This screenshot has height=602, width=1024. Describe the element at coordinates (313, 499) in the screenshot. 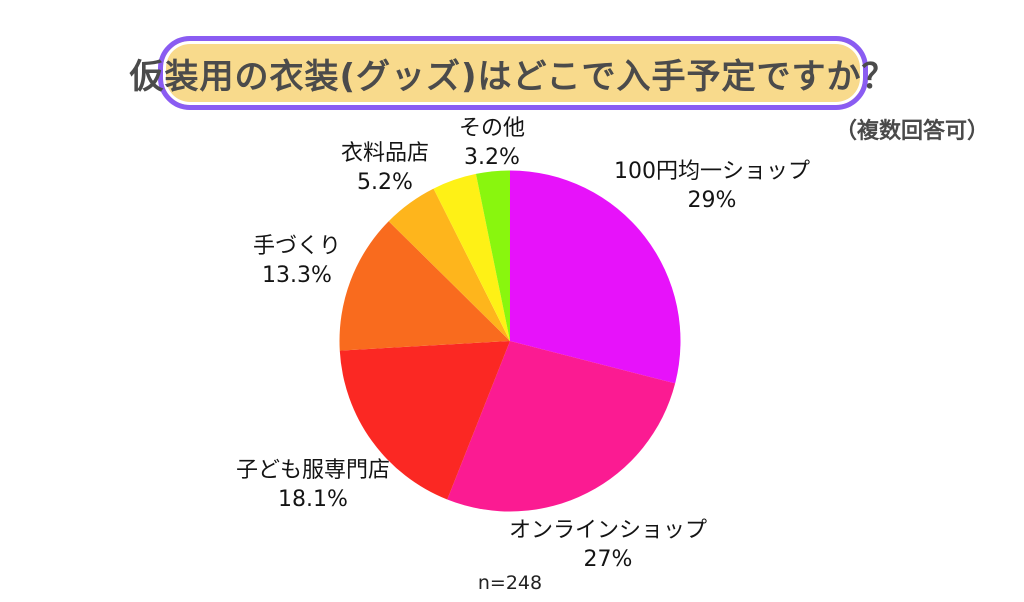

I see `pie-label-percent: 18.1%` at that location.